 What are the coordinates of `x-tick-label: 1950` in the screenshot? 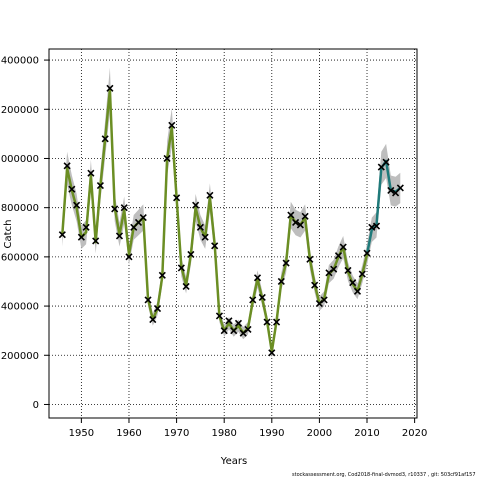 It's located at (81, 433).